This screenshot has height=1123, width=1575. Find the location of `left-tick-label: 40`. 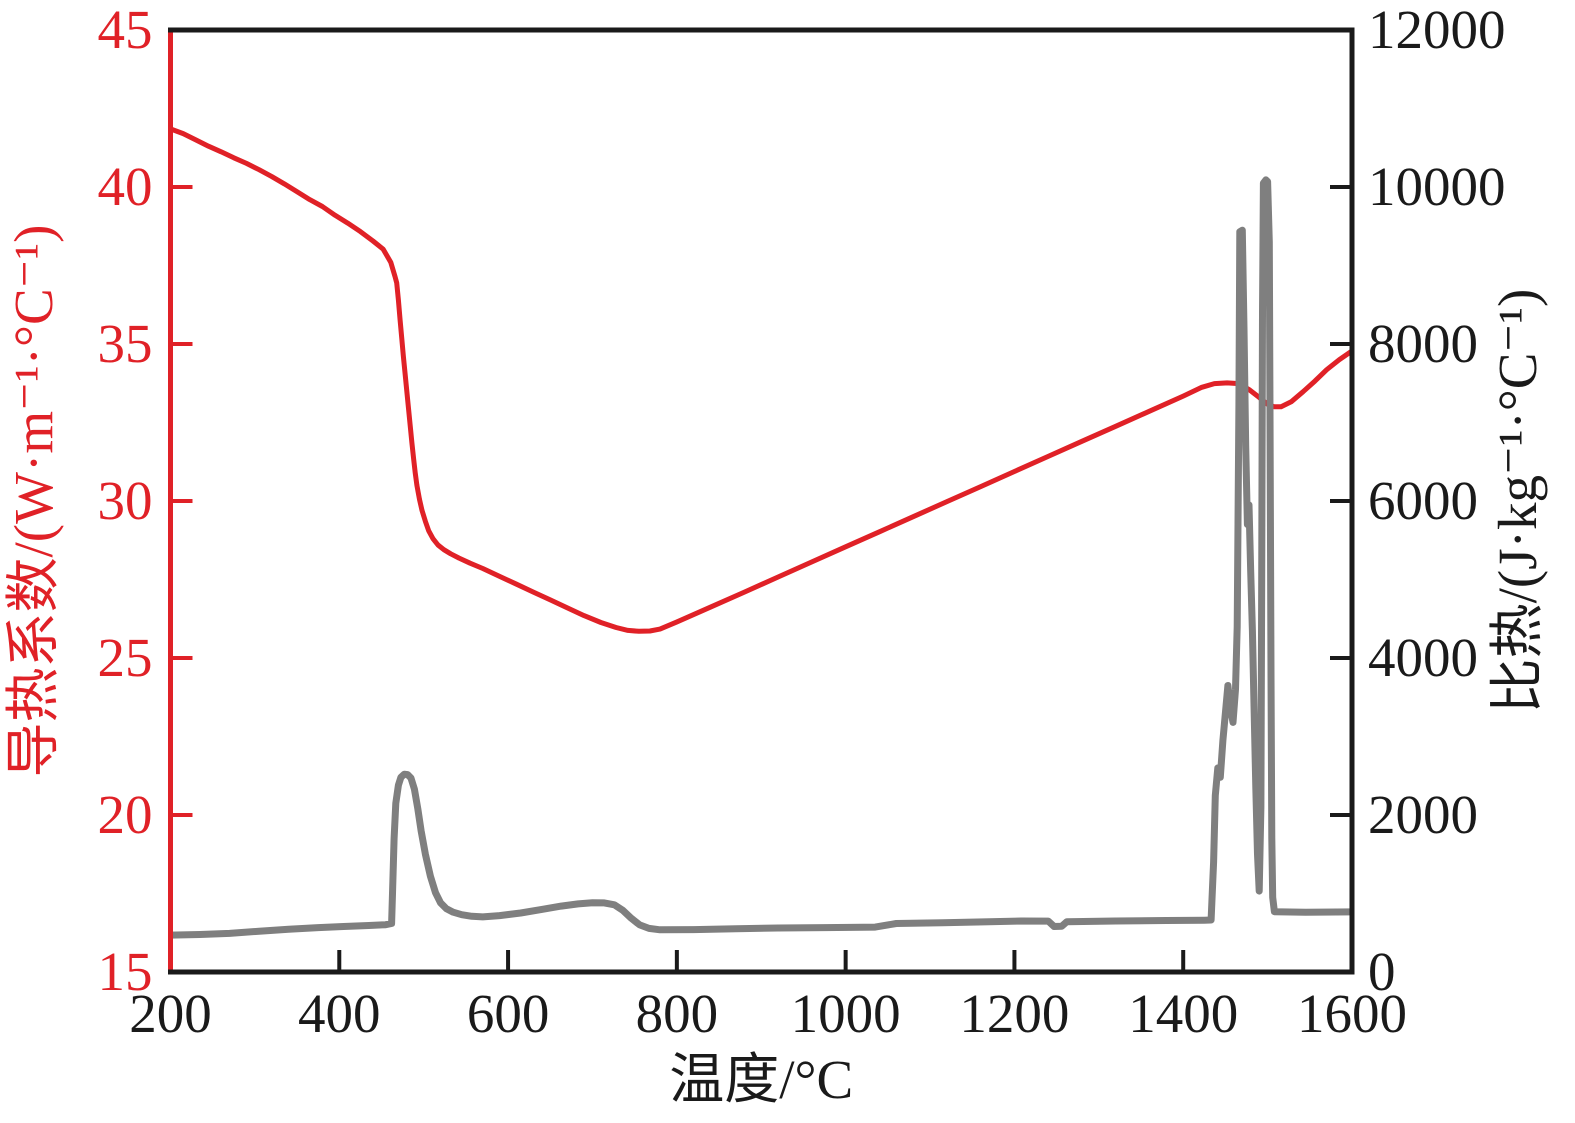

left-tick-label: 40 is located at coordinates (125, 186).